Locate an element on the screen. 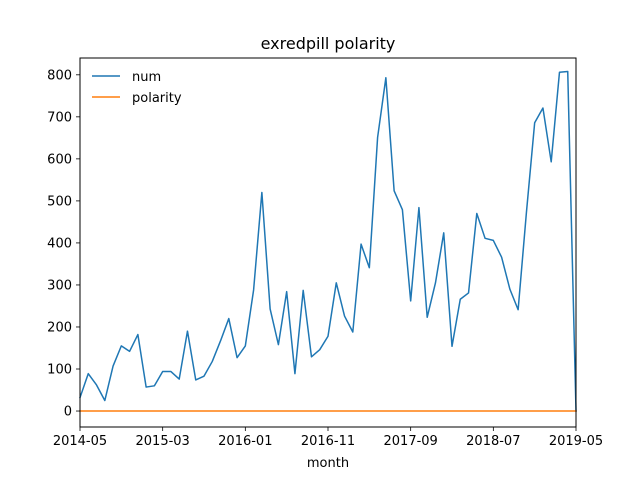 The height and width of the screenshot is (480, 640). x-tick-label: 2019-05 is located at coordinates (576, 441).